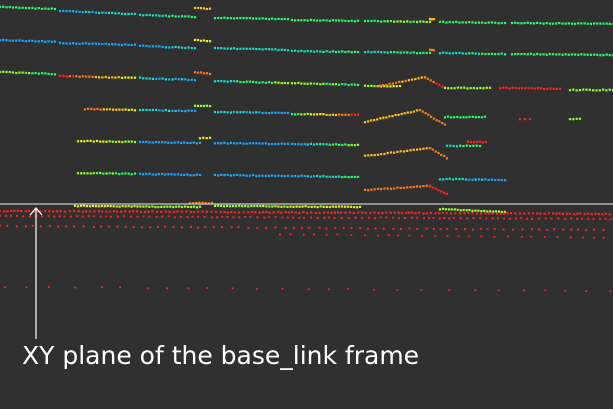  I want to click on arrow-head, so click(36, 211).